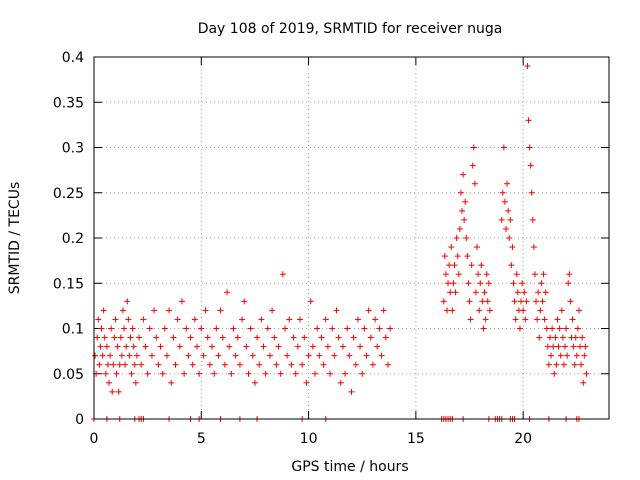  I want to click on y-tick-label: 0.35, so click(68, 103).